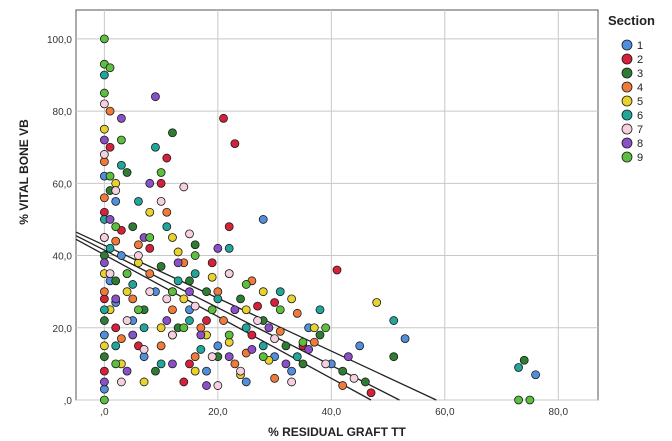  I want to click on legend-label: 5, so click(640, 102).